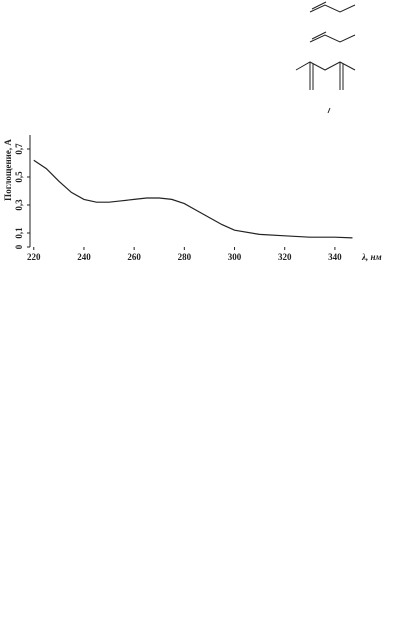 This screenshot has height=631, width=417. What do you see at coordinates (19, 205) in the screenshot?
I see `y-tick-label: 0,3` at bounding box center [19, 205].